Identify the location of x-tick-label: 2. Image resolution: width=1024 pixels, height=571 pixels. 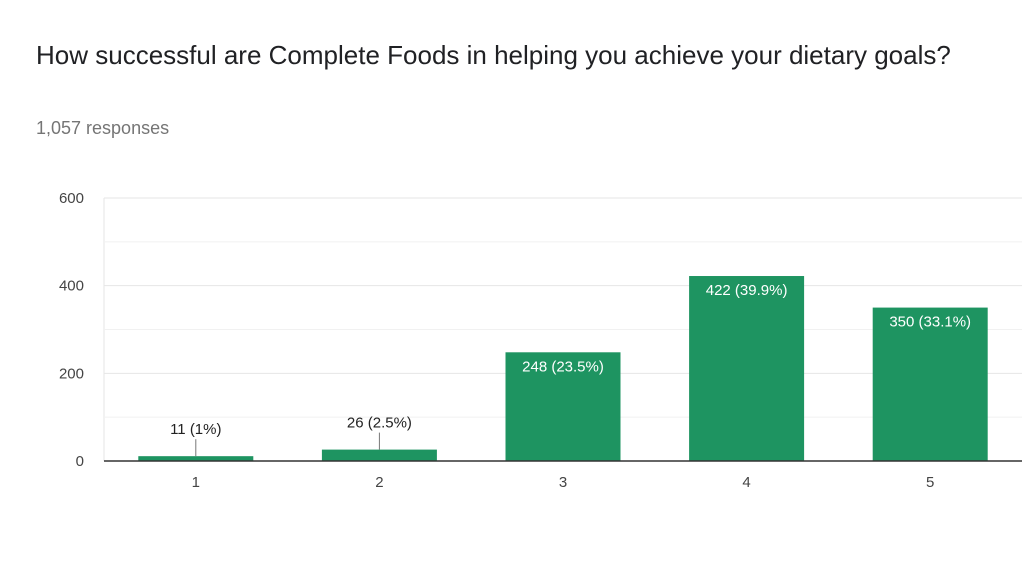
(379, 482).